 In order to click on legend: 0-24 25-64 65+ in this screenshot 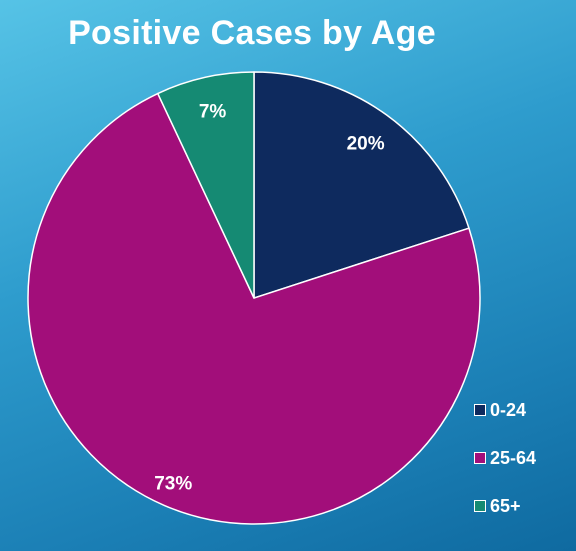, I will do `click(505, 468)`.